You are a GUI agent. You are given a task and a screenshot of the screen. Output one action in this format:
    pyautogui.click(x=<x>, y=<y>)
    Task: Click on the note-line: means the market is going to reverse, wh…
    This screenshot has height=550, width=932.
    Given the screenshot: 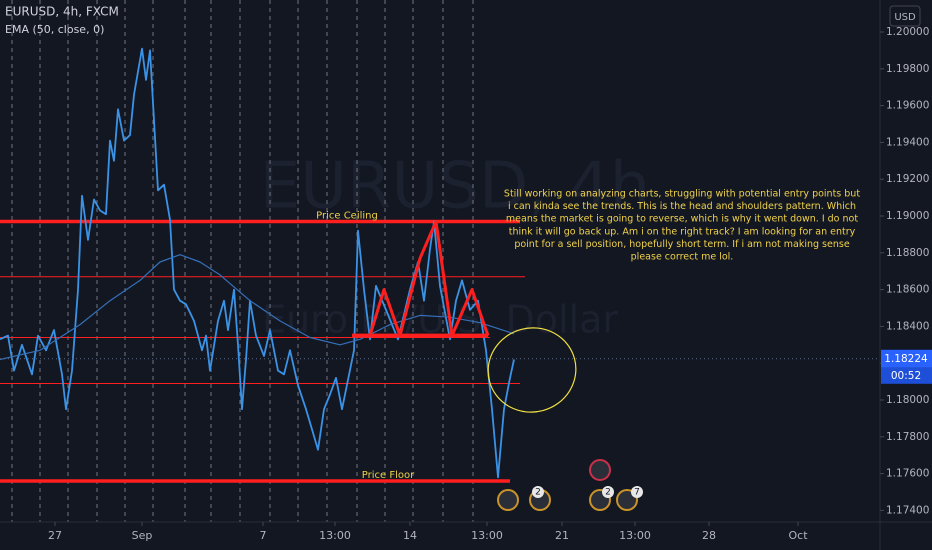 What is the action you would take?
    pyautogui.click(x=682, y=219)
    